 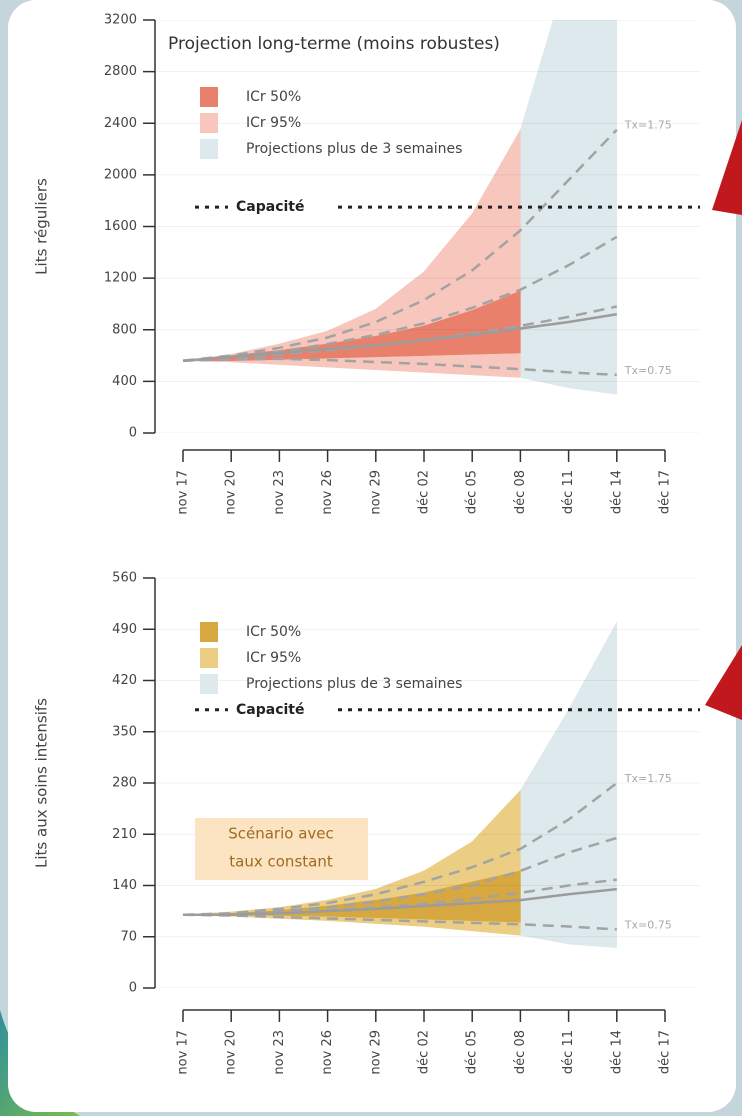 I want to click on y-tick-label: 800, so click(x=124, y=329).